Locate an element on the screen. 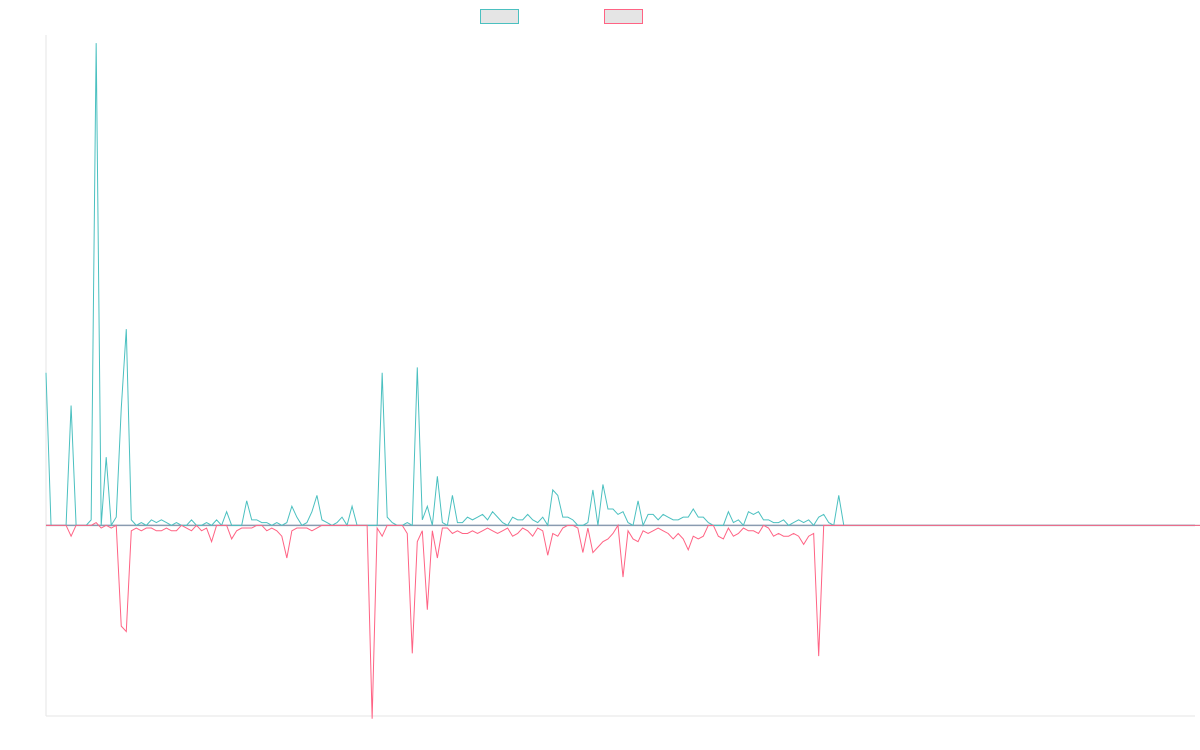  legend is located at coordinates (600, 18).